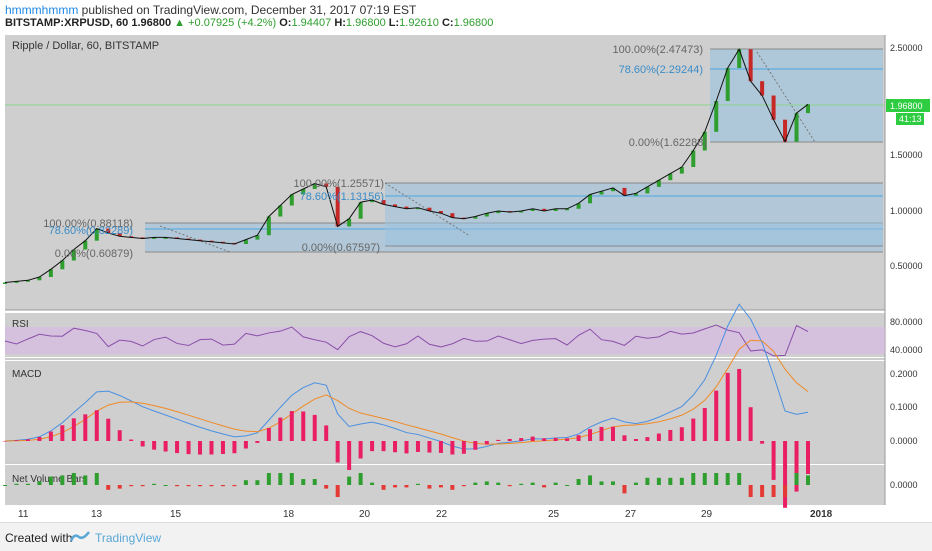 The image size is (932, 551). What do you see at coordinates (657, 50) in the screenshot?
I see `fib1-top: 100.00%(2.47473)` at bounding box center [657, 50].